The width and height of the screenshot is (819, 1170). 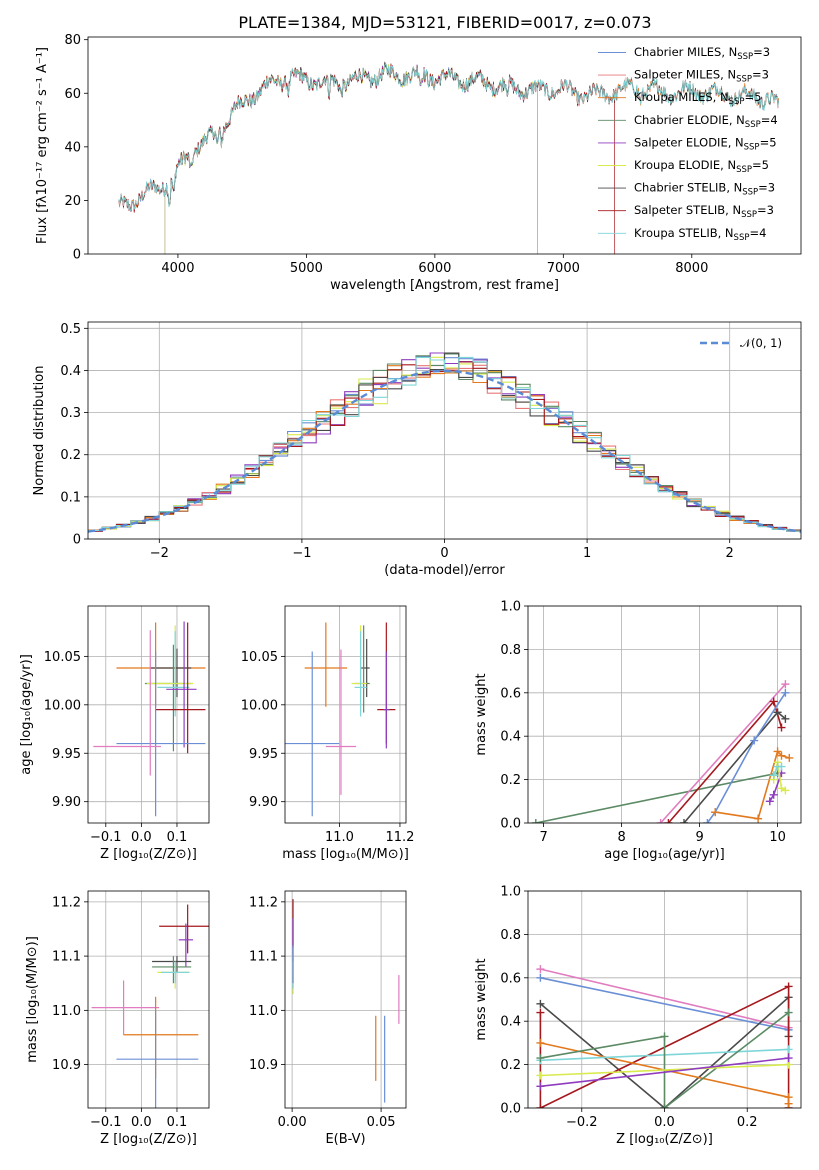 I want to click on x-tick-label: 2, so click(x=730, y=553).